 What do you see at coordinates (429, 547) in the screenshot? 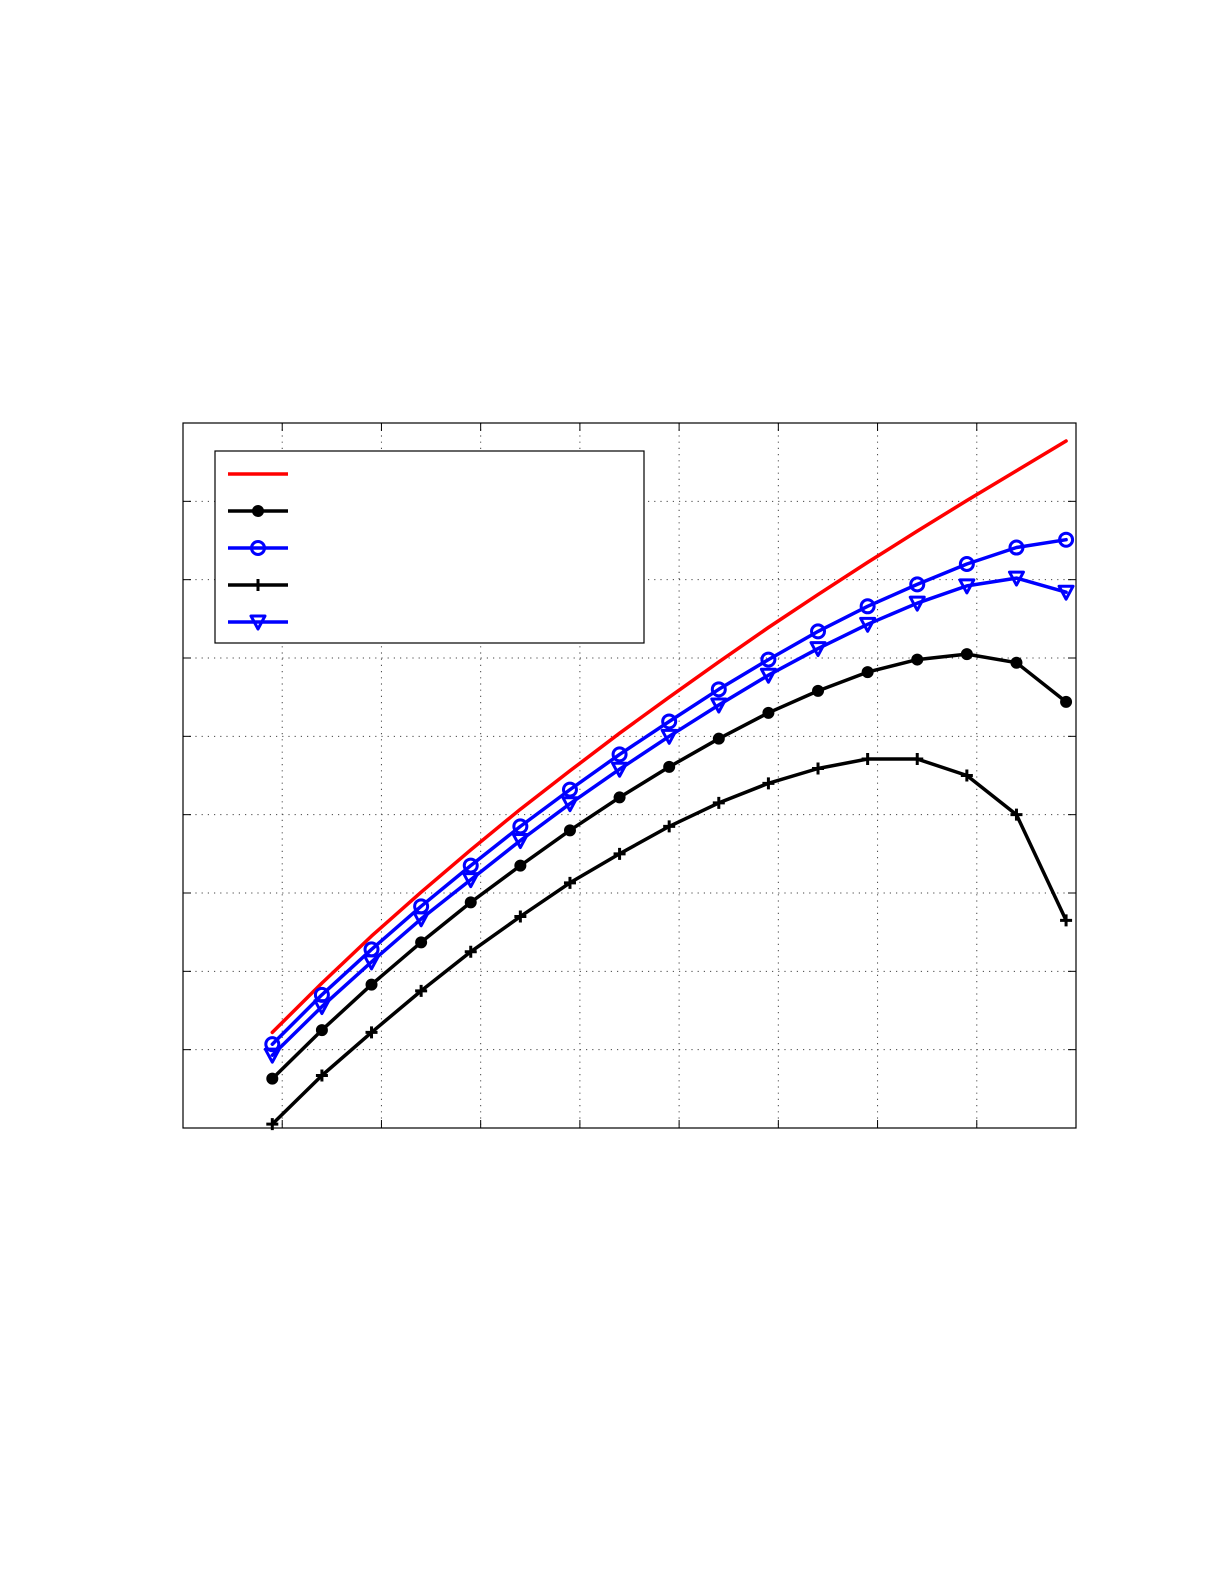
I see `legend` at bounding box center [429, 547].